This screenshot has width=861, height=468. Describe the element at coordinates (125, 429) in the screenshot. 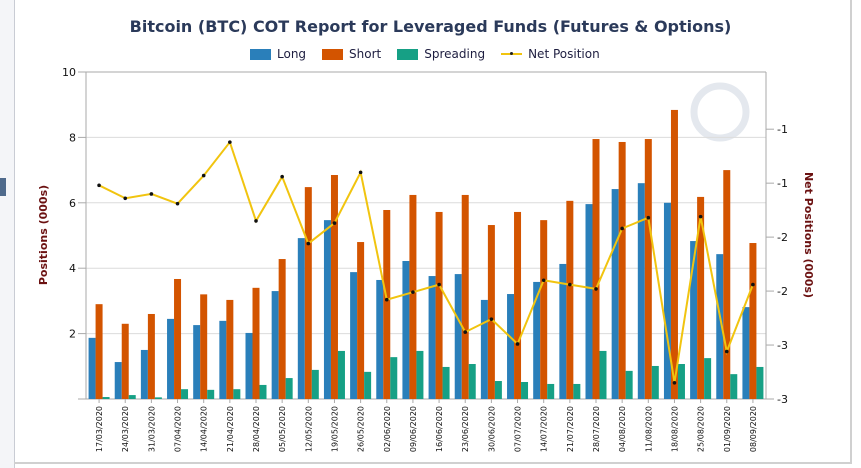

I see `x-tick-label: 24/03/2020` at that location.